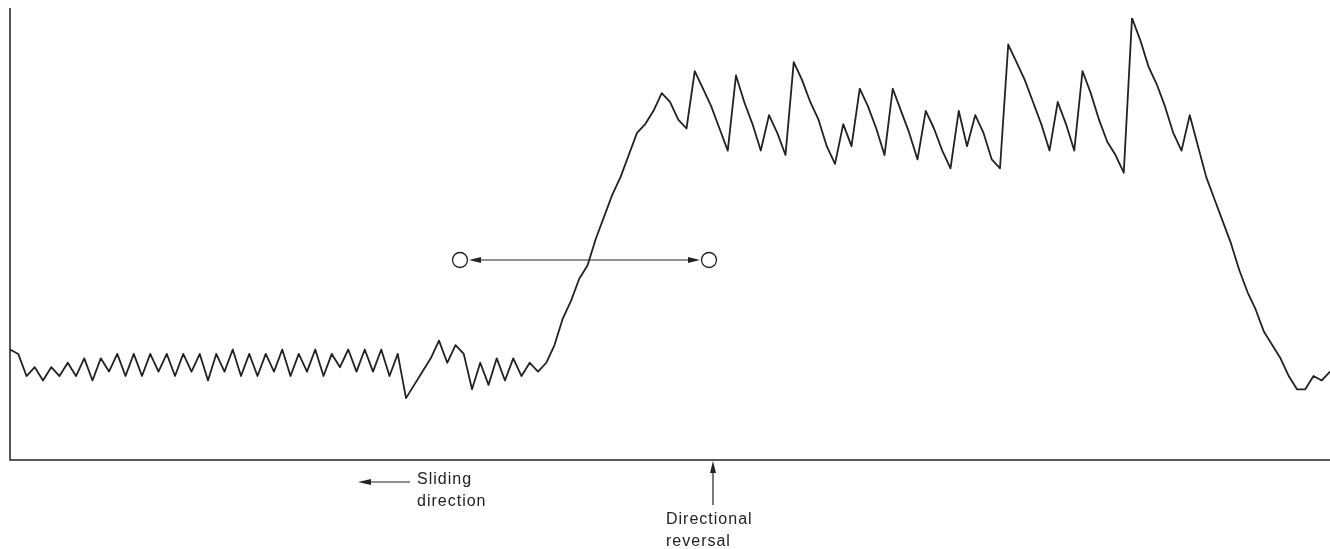 Image resolution: width=1330 pixels, height=549 pixels. Describe the element at coordinates (452, 490) in the screenshot. I see `text: Sliding direction` at that location.